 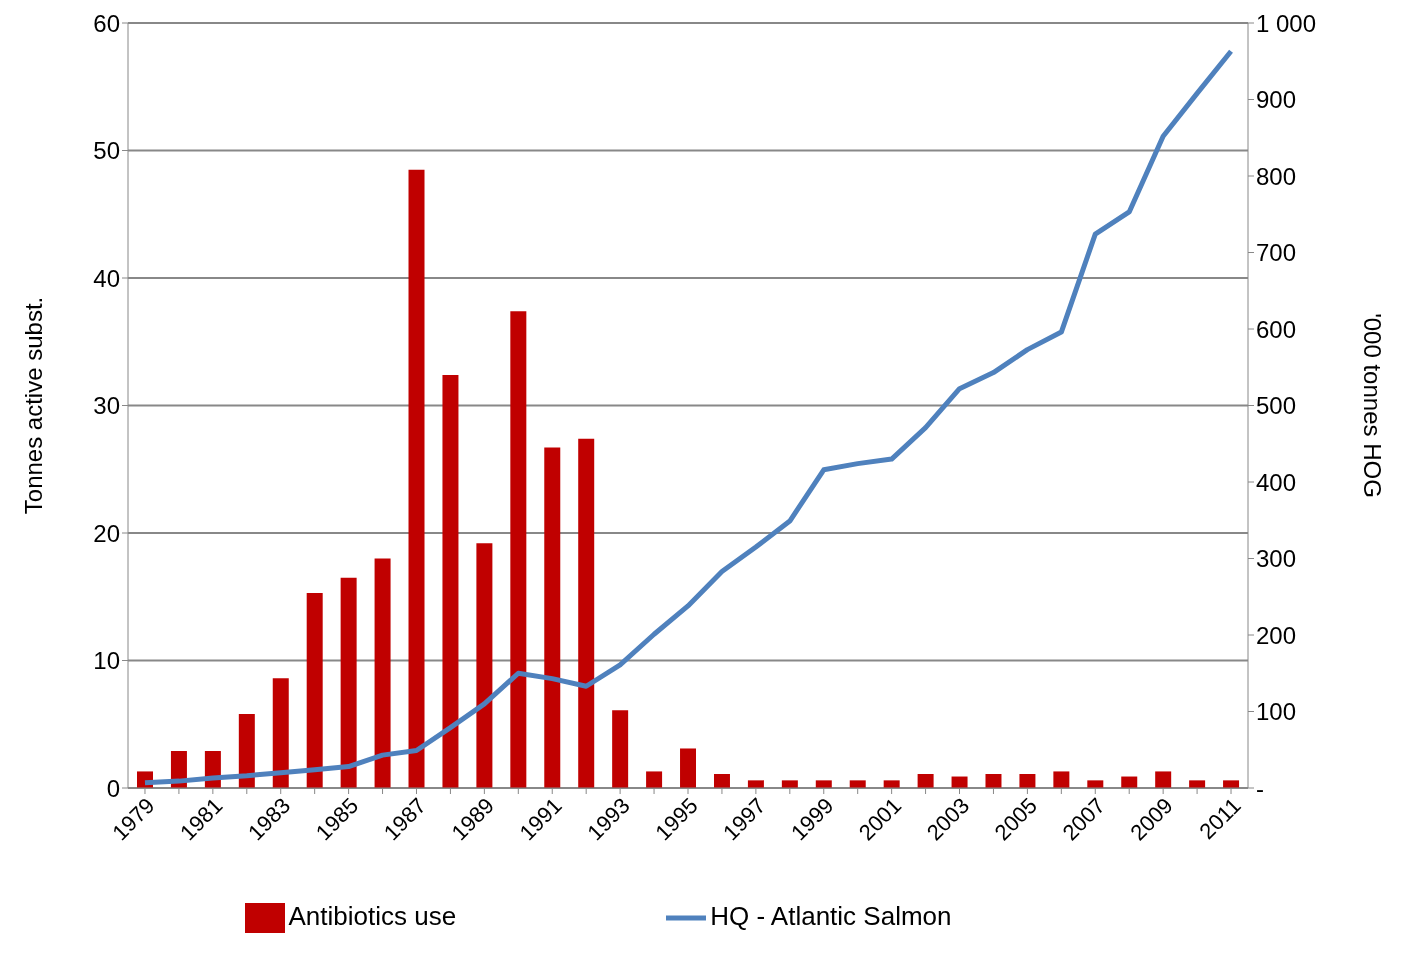 I want to click on y-tick-label: 60, so click(x=106, y=23).